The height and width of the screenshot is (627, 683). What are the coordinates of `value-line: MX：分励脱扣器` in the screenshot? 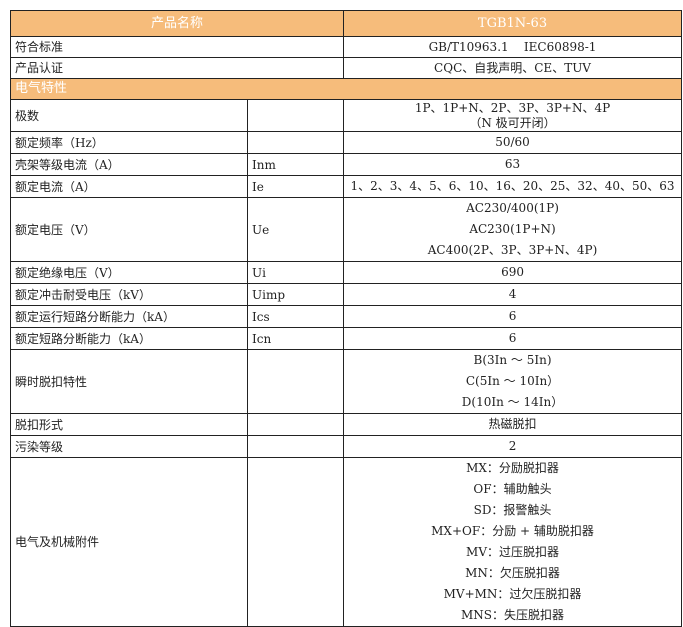 It's located at (512, 468).